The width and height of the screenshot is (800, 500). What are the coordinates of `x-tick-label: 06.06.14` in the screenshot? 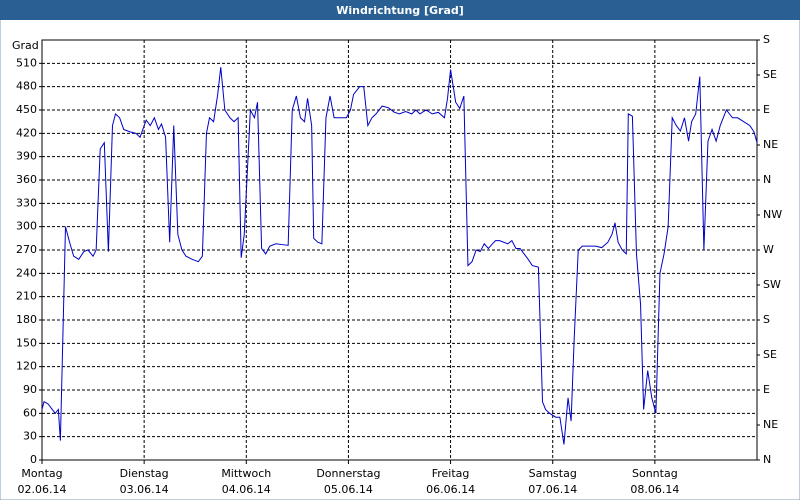 It's located at (450, 489).